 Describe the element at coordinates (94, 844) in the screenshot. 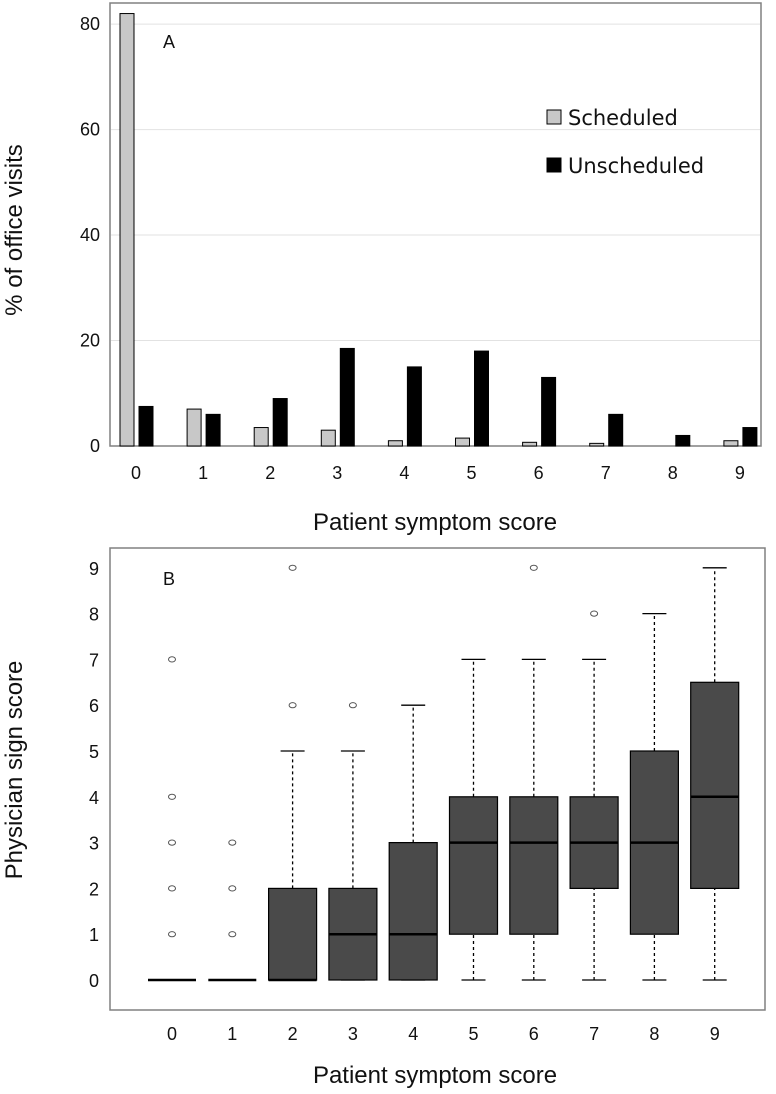

I see `y-tick-label: 3` at that location.